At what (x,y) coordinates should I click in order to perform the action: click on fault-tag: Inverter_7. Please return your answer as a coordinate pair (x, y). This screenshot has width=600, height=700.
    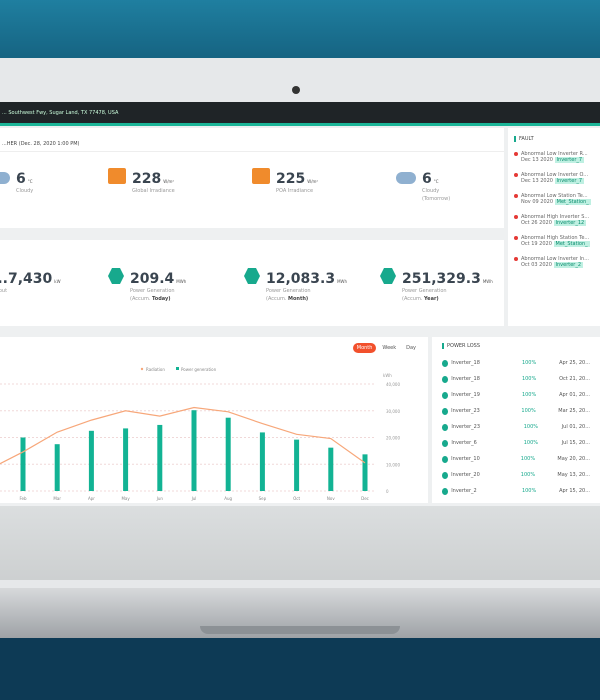
    Looking at the image, I should click on (569, 181).